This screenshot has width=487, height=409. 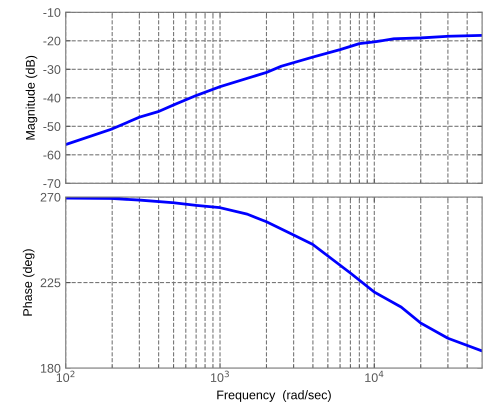 I want to click on y-axis-title: Magnitude (dB), so click(x=32, y=98).